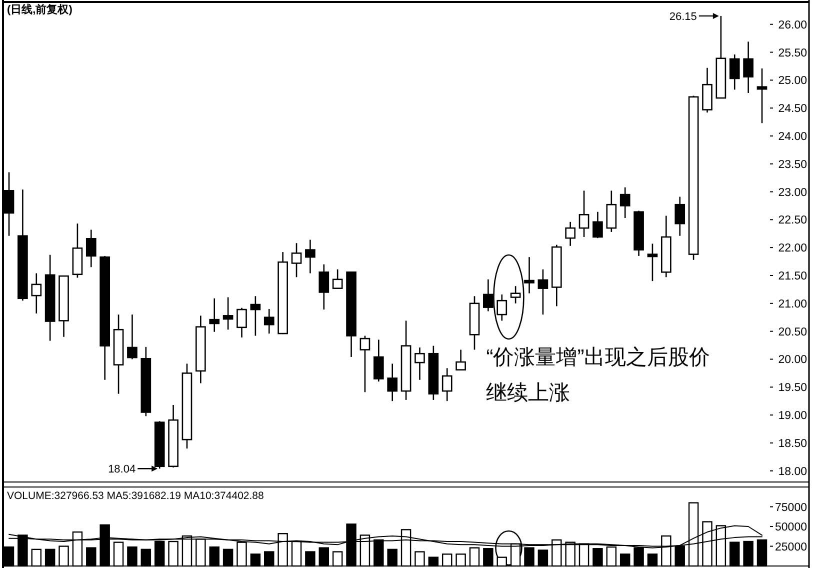 Image resolution: width=817 pixels, height=568 pixels. Describe the element at coordinates (598, 375) in the screenshot. I see `annotation: “价涨量增”出现之后股价继续上涨` at that location.